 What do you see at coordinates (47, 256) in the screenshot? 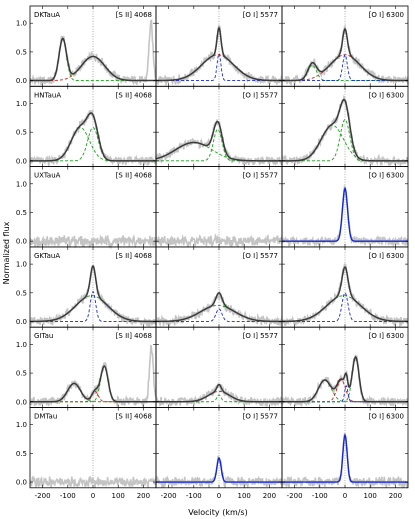
I see `star-label: GKTauA` at bounding box center [47, 256].